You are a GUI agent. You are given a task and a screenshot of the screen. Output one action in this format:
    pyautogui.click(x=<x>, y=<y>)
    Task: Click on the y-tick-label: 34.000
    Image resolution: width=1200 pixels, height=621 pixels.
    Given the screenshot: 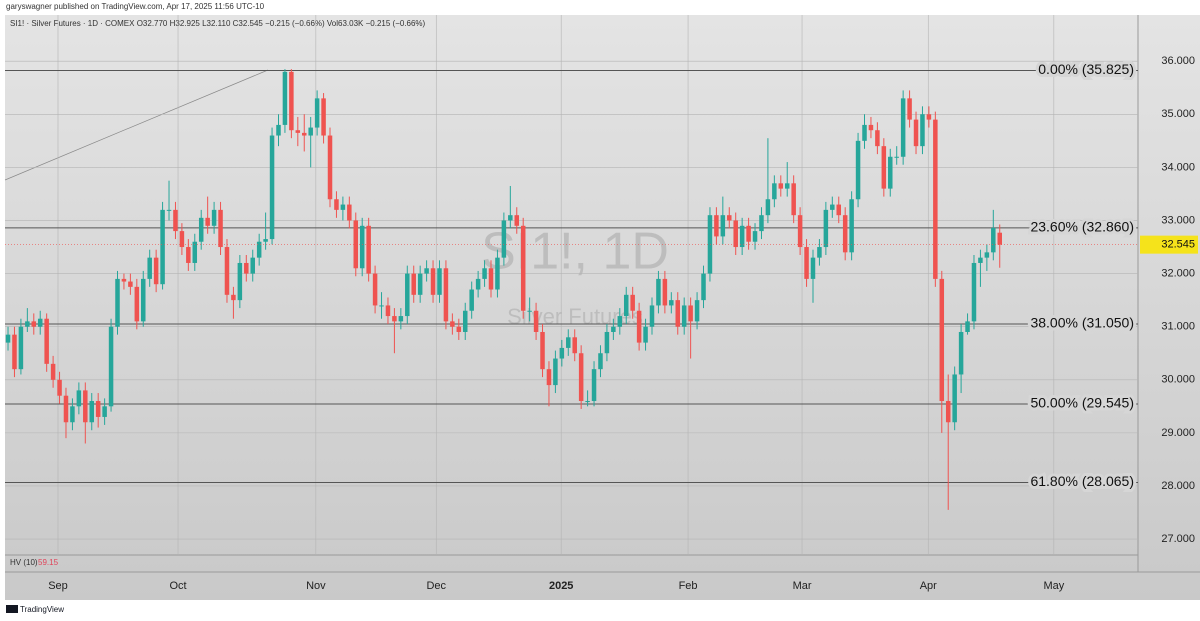 What is the action you would take?
    pyautogui.click(x=1178, y=167)
    